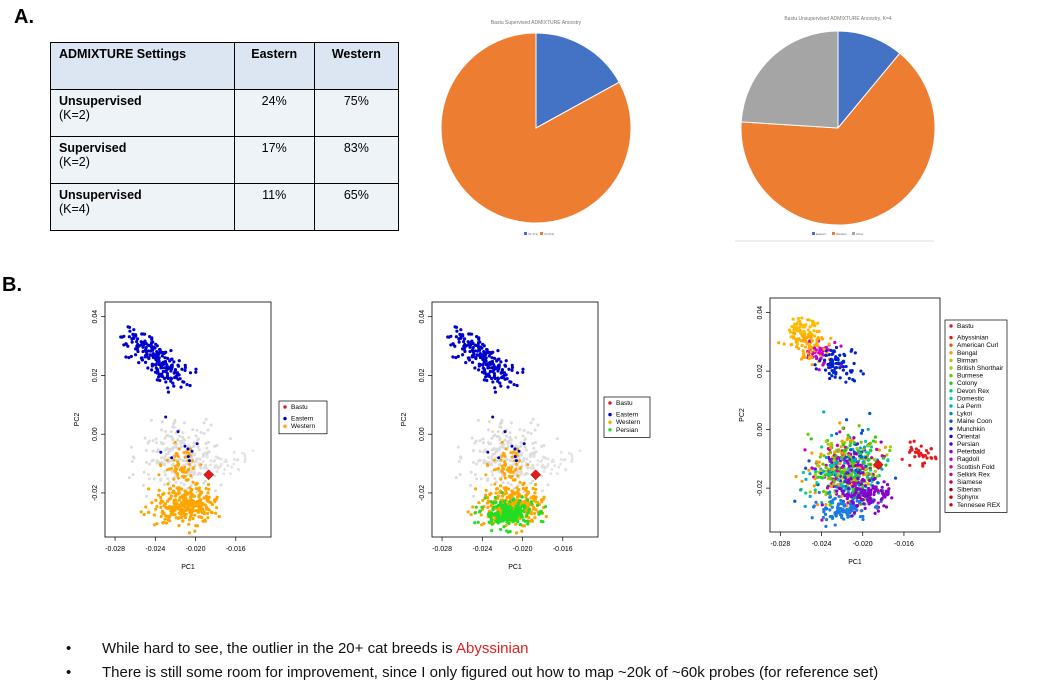 The width and height of the screenshot is (1039, 688). What do you see at coordinates (969, 406) in the screenshot?
I see `legend-label: La Perm` at bounding box center [969, 406].